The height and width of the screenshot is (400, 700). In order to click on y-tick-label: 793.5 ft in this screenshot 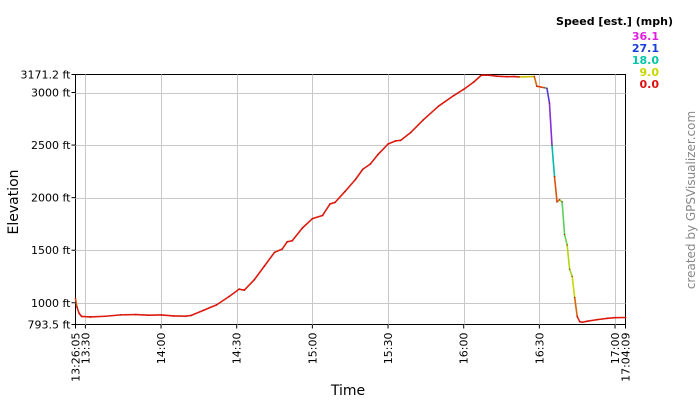, I will do `click(50, 325)`.